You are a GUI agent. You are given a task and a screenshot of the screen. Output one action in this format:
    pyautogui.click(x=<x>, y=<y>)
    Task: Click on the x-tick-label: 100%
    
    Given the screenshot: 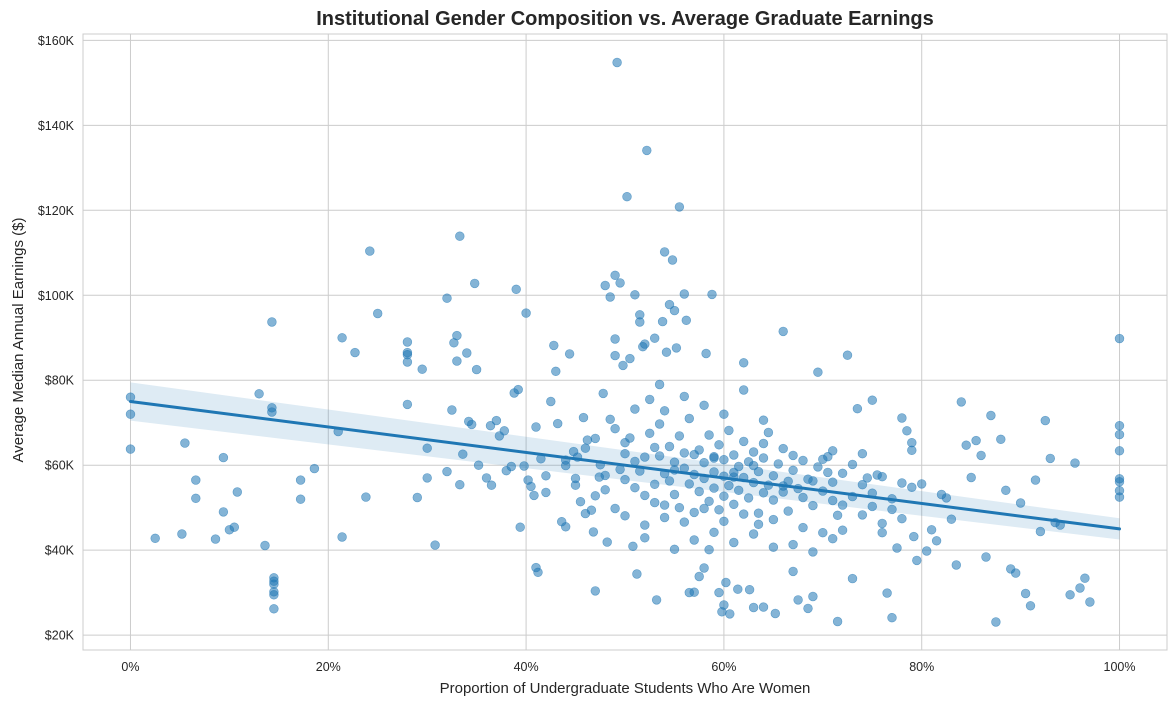 What is the action you would take?
    pyautogui.click(x=1120, y=667)
    